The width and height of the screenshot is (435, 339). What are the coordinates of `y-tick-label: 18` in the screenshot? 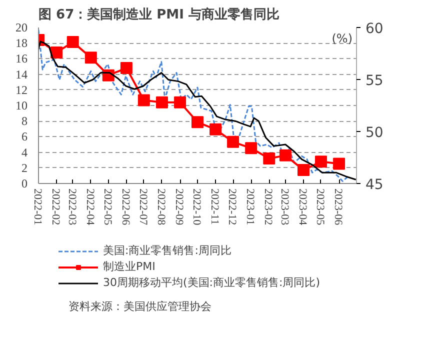 It's located at (22, 43).